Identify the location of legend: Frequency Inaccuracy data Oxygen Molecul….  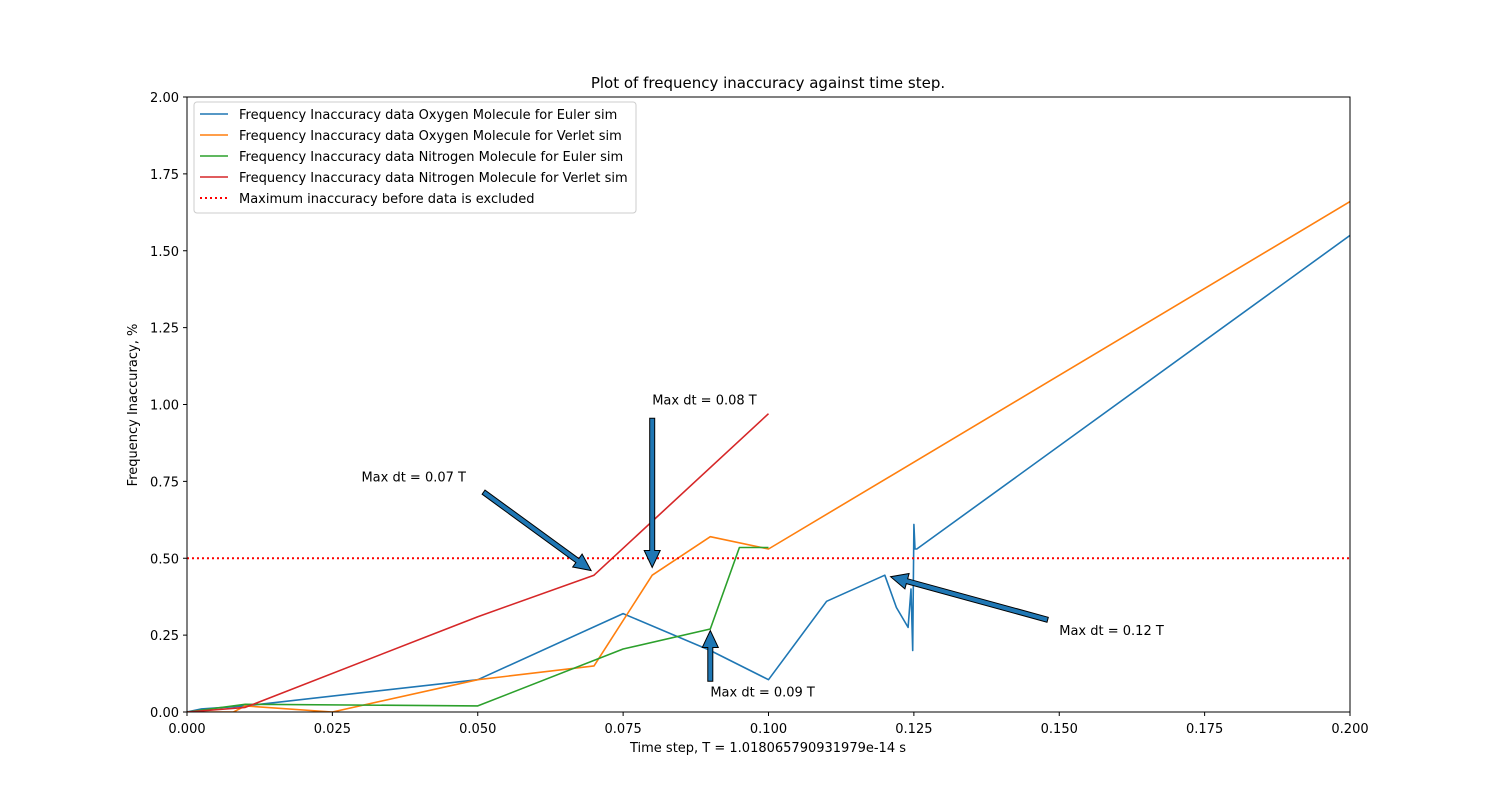
(415, 157).